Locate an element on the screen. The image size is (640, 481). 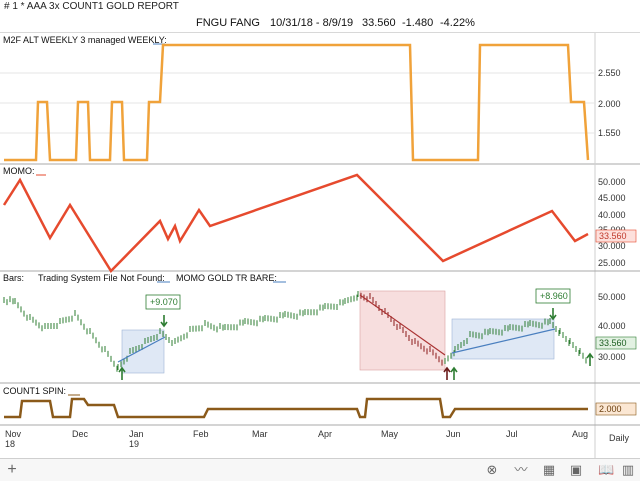
period-label: Daily is located at coordinates (619, 438).